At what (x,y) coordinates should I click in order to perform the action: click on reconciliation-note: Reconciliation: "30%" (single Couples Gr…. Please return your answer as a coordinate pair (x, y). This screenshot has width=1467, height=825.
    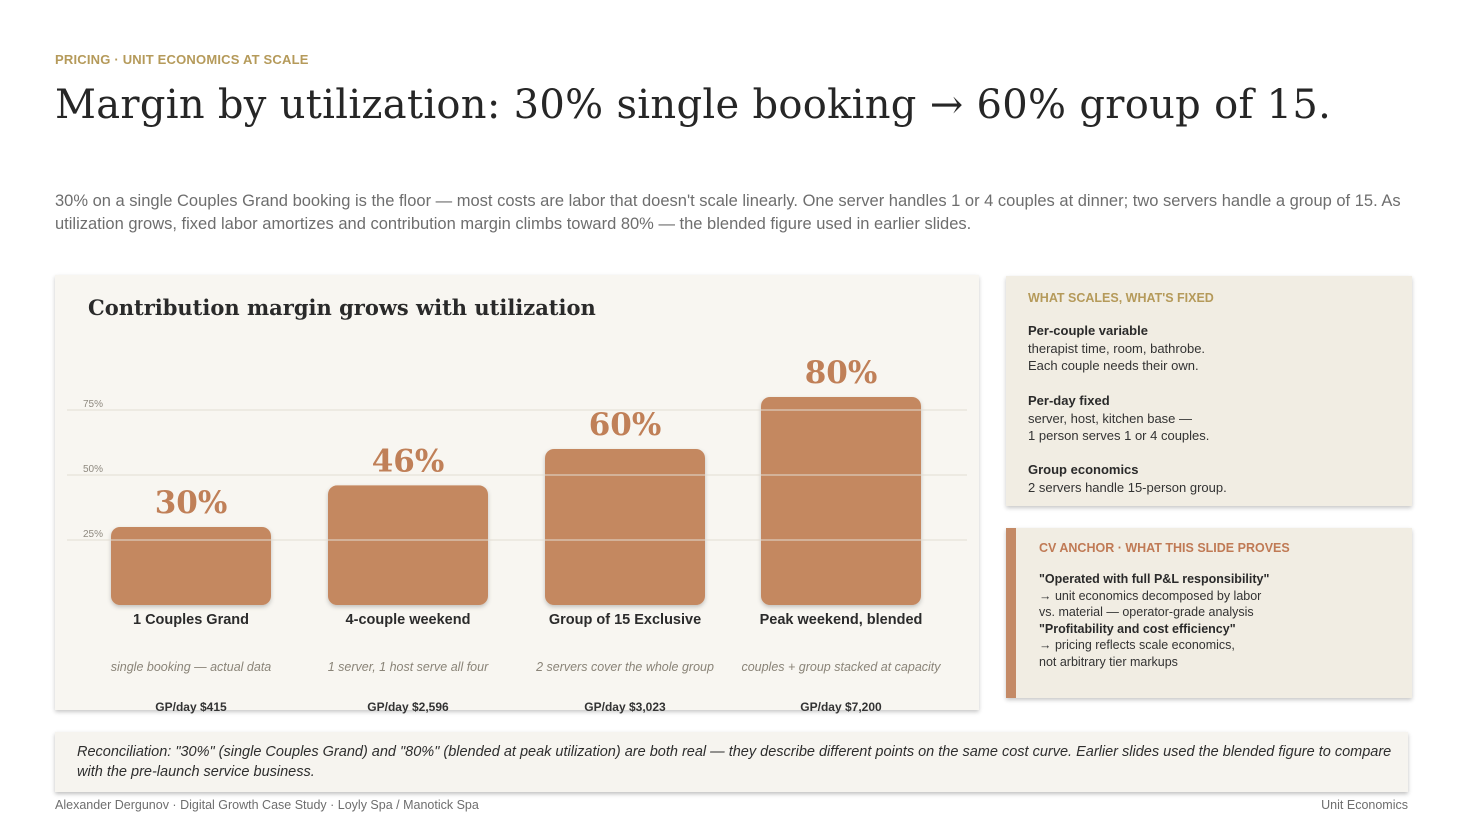
    Looking at the image, I should click on (731, 762).